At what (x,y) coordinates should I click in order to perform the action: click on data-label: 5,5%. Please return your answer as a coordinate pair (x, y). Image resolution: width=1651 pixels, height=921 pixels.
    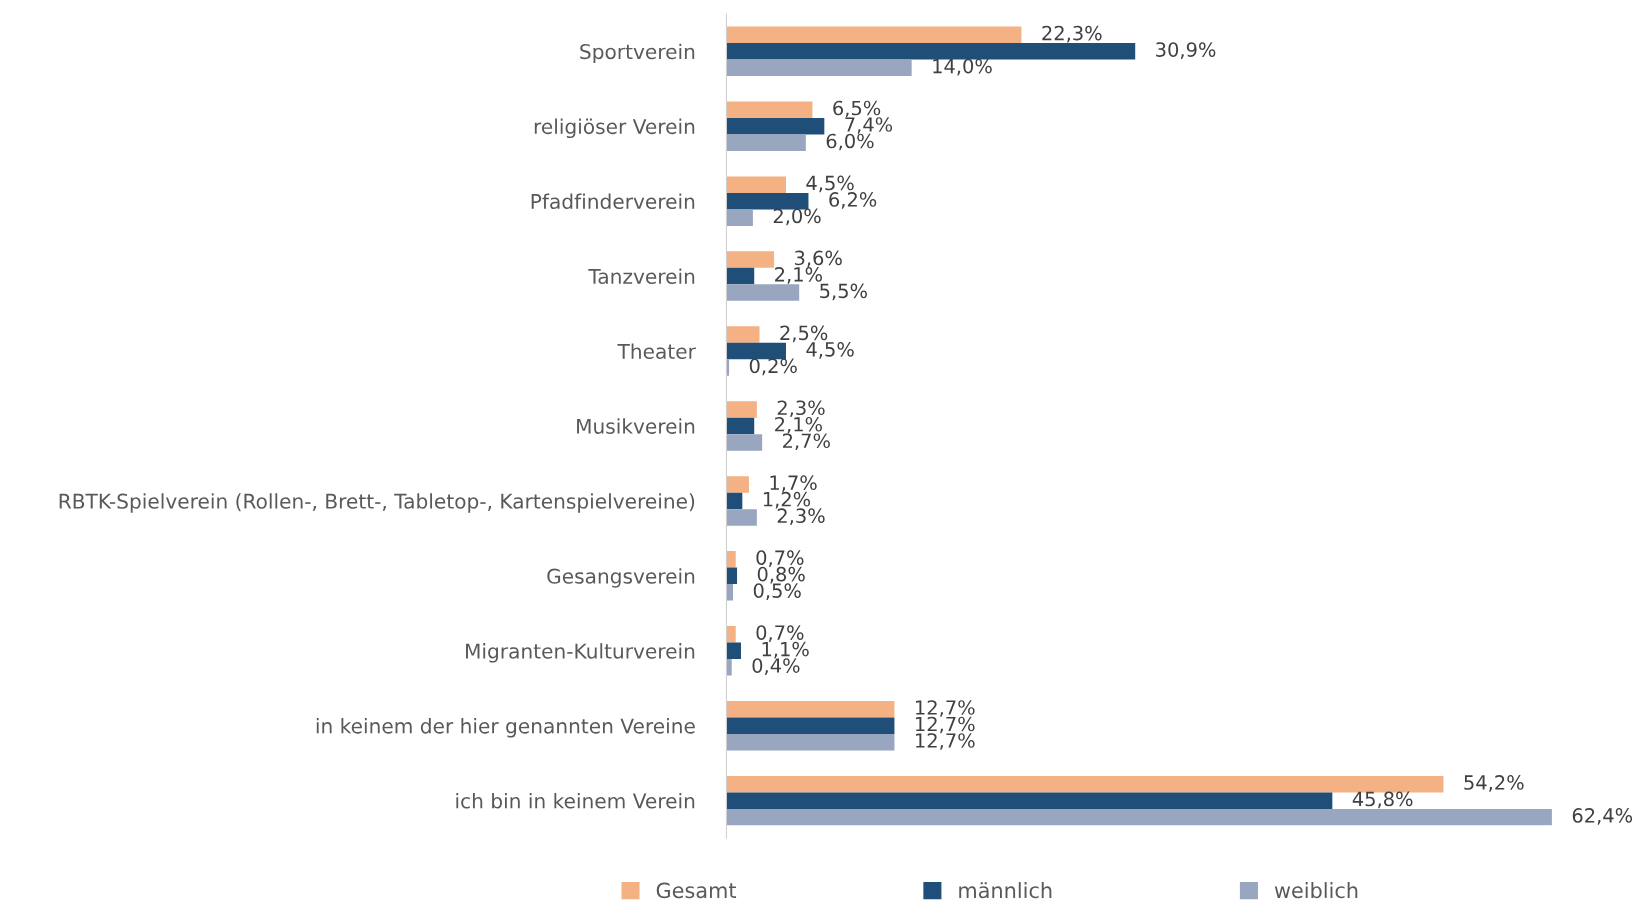
    Looking at the image, I should click on (843, 292).